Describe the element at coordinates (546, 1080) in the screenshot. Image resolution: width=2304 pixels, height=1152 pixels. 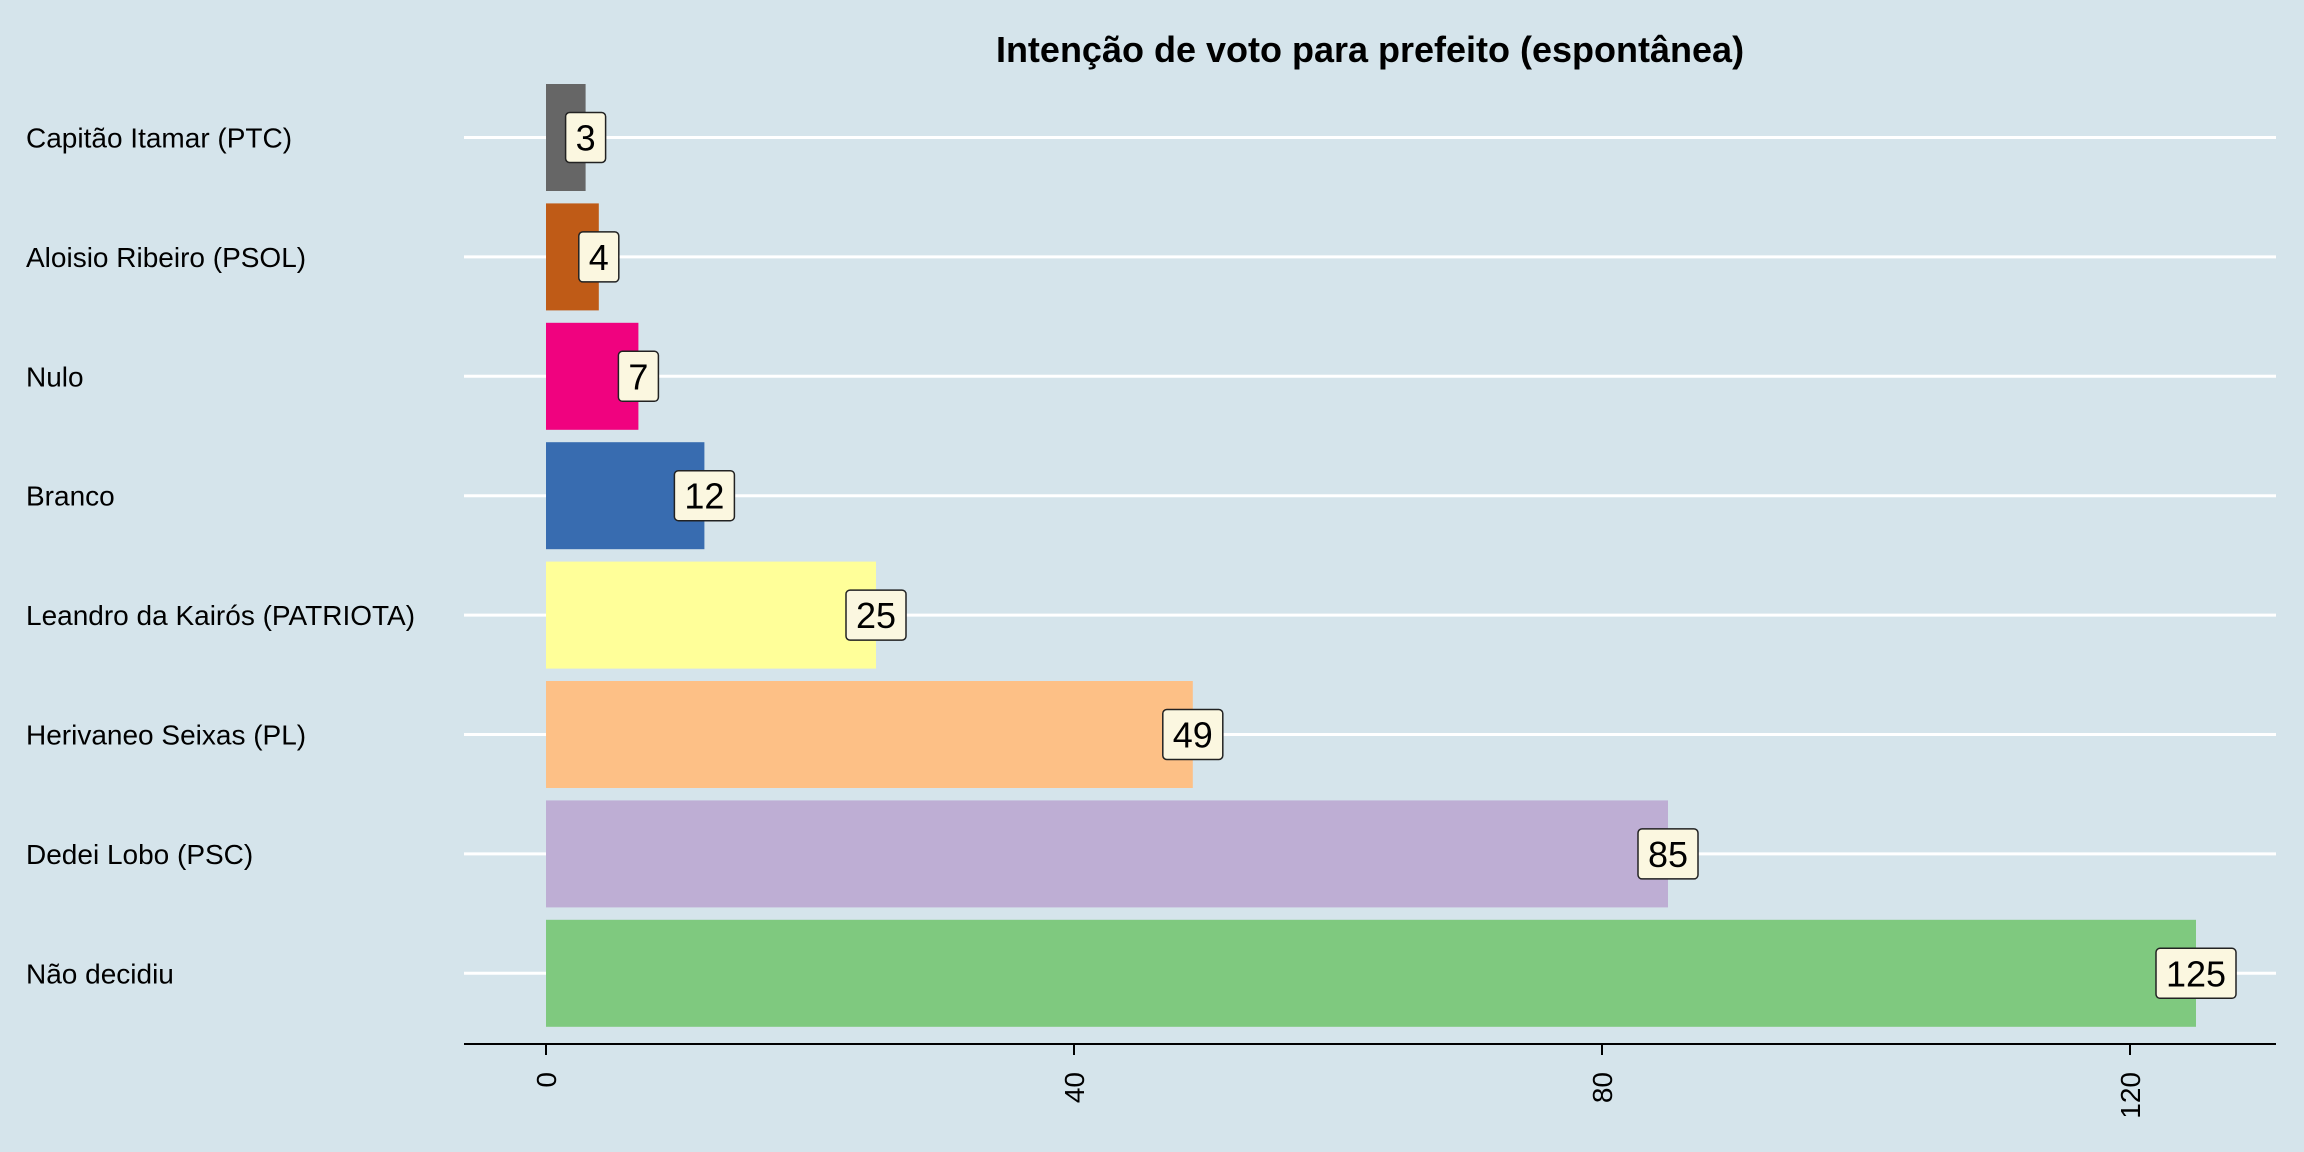
I see `x-tick-label: 0` at that location.